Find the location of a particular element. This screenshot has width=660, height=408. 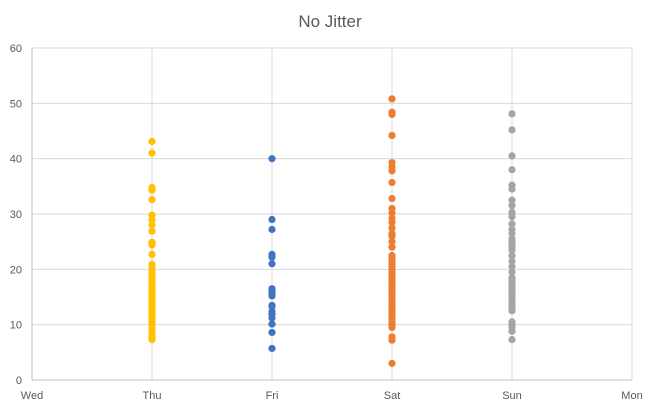

y-tick-label: 10 is located at coordinates (16, 326).